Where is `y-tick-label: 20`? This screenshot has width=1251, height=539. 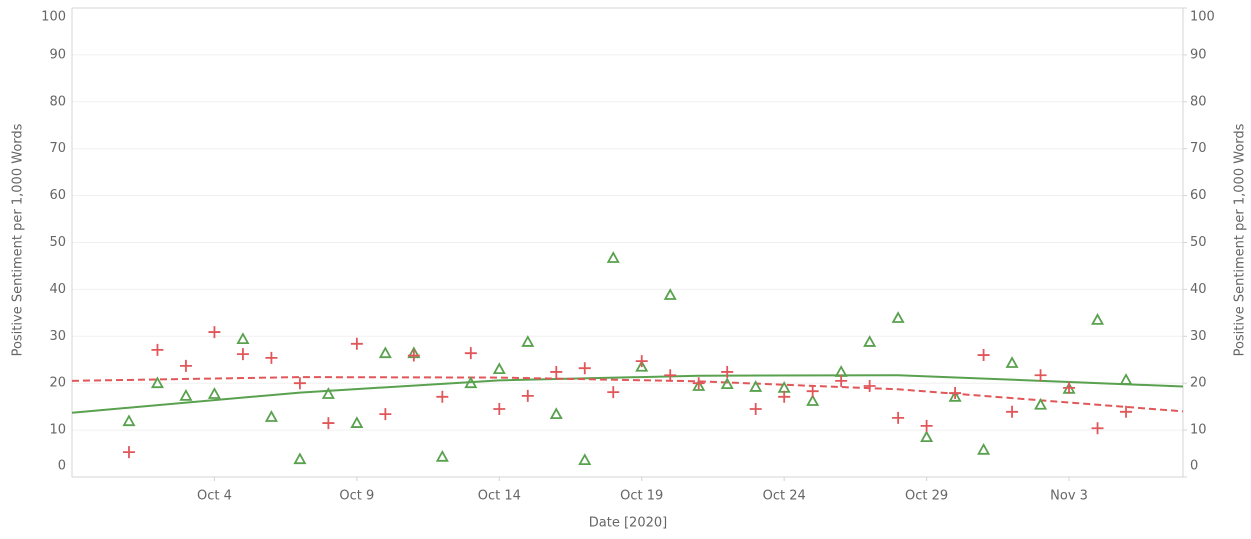
y-tick-label: 20 is located at coordinates (57, 383).